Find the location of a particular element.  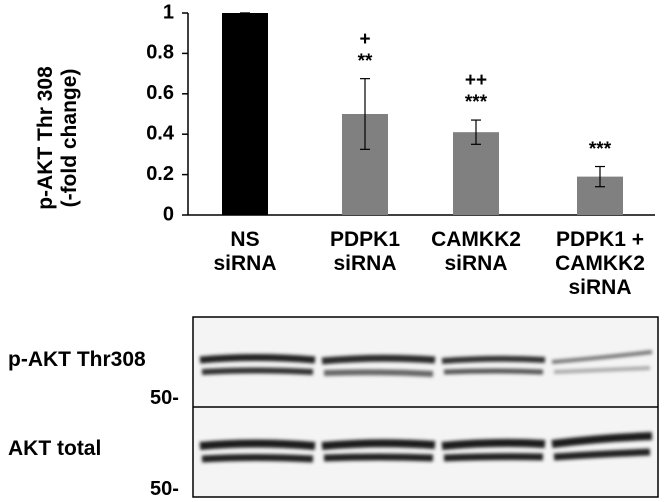

blot-row-label: p-AKT Thr308 is located at coordinates (77, 359).